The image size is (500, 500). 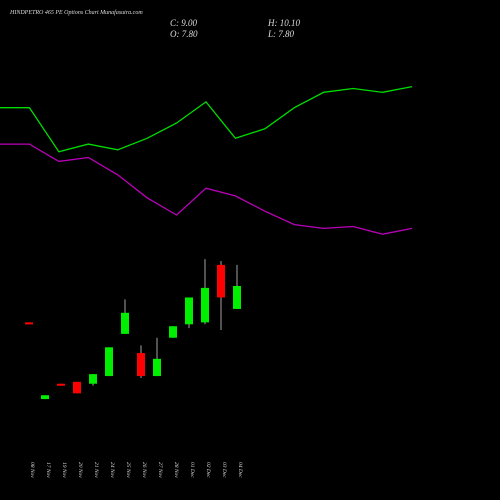 What do you see at coordinates (281, 34) in the screenshot?
I see `ohlc-label: L: 7.80` at bounding box center [281, 34].